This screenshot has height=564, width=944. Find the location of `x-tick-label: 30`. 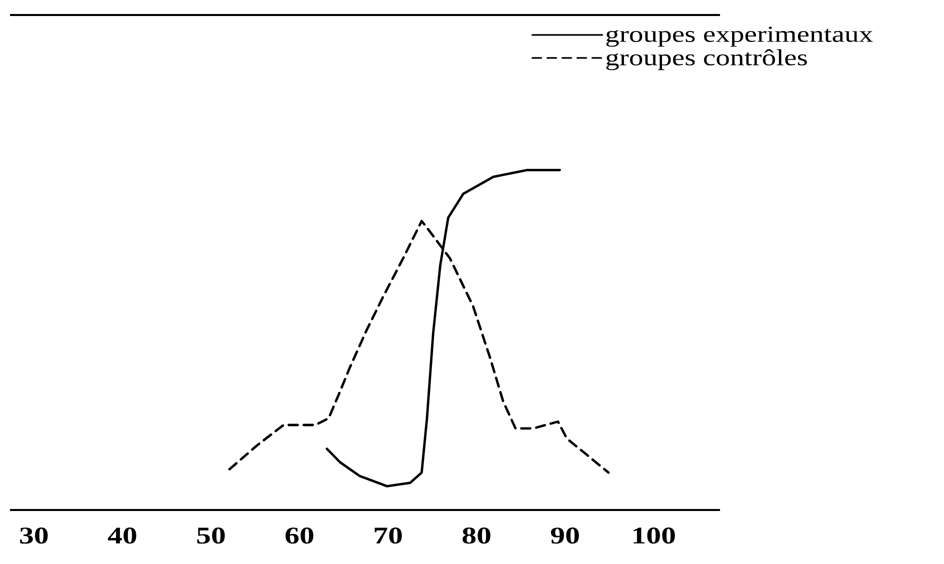

x-tick-label: 30 is located at coordinates (34, 536).